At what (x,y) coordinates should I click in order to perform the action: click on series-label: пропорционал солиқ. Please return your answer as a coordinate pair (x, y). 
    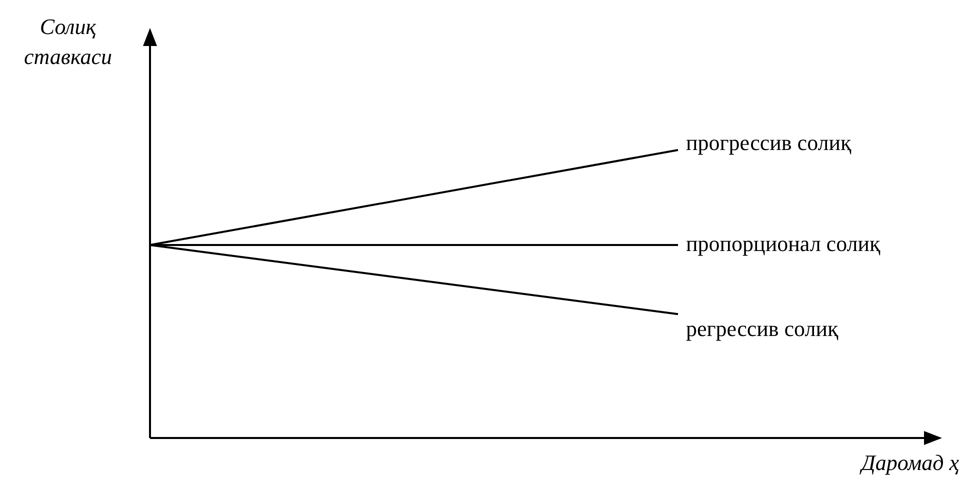
    Looking at the image, I should click on (783, 243).